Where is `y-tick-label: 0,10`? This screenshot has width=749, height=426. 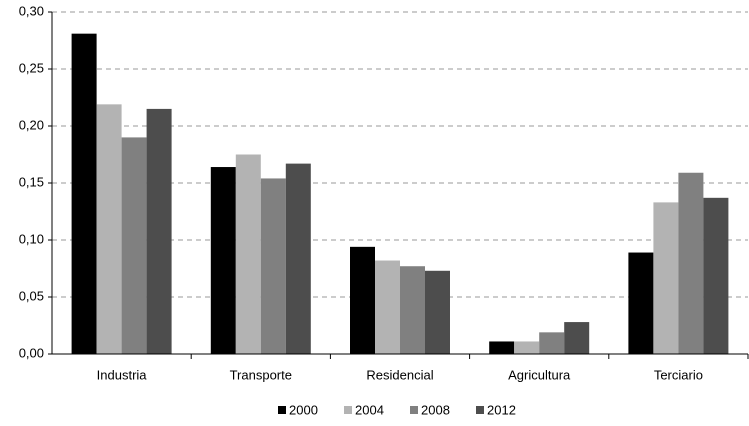 y-tick-label: 0,10 is located at coordinates (31, 238).